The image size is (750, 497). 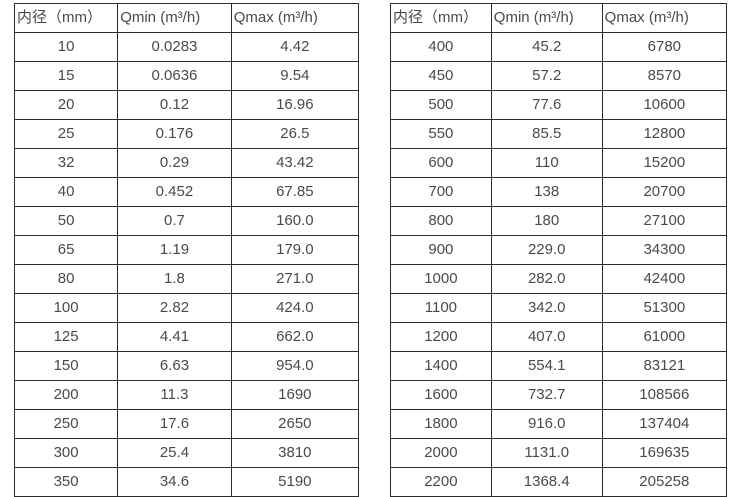 What do you see at coordinates (66, 18) in the screenshot?
I see `header-cell-diameter: 内径（mm）` at bounding box center [66, 18].